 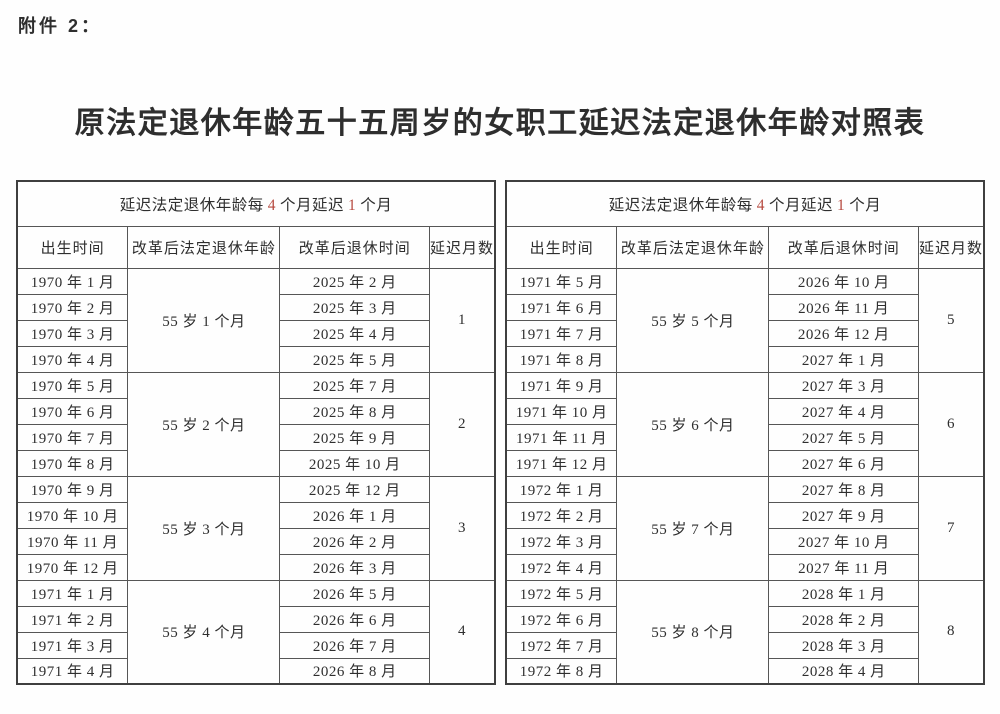 What do you see at coordinates (72, 281) in the screenshot?
I see `birth-cell: 1970 年 1 月` at bounding box center [72, 281].